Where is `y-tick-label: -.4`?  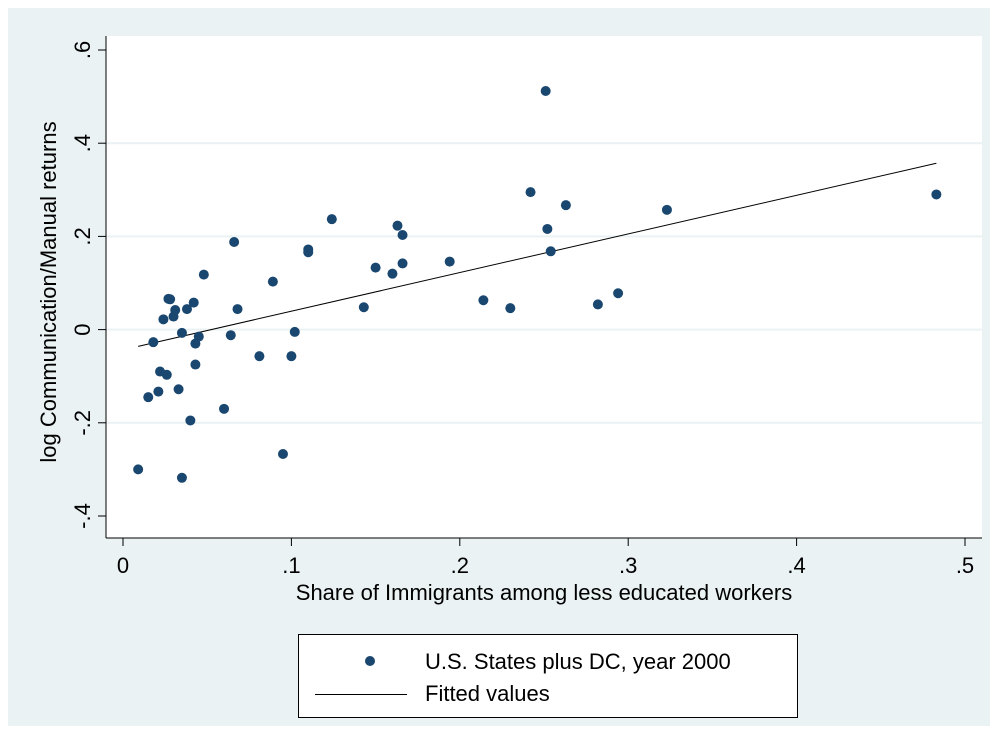
y-tick-label: -.4 is located at coordinates (82, 516).